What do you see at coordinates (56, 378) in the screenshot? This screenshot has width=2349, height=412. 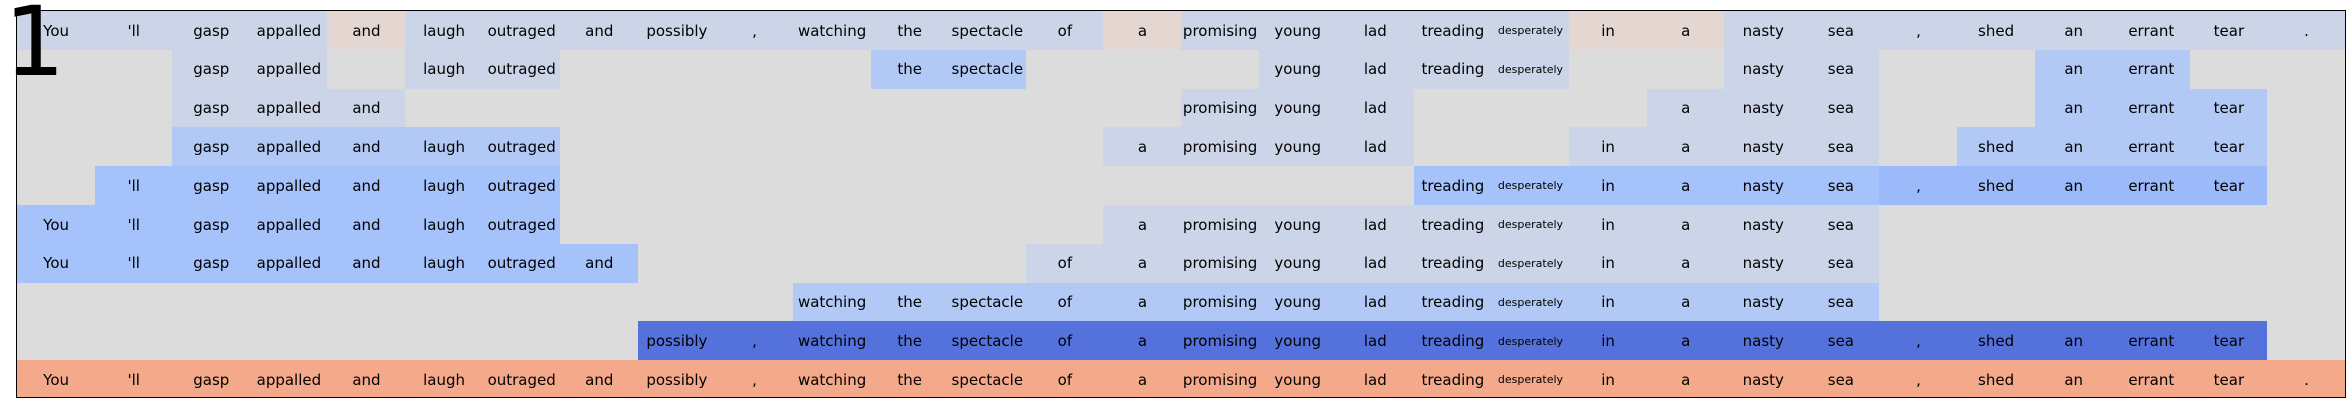 I see `token-cell: You` at bounding box center [56, 378].